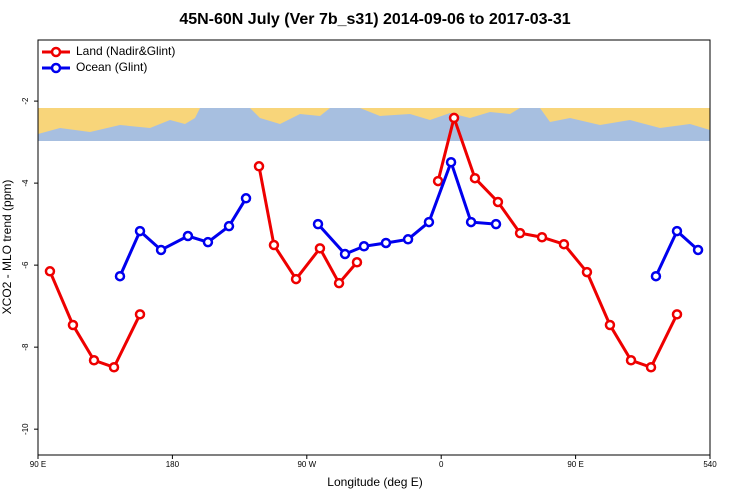 The image size is (750, 500). Describe the element at coordinates (173, 464) in the screenshot. I see `x-tick-label: 180` at that location.